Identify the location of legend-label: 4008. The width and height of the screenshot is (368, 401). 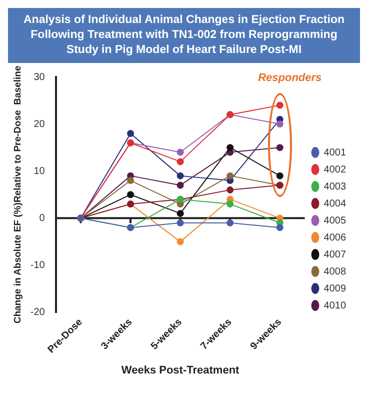
(335, 272).